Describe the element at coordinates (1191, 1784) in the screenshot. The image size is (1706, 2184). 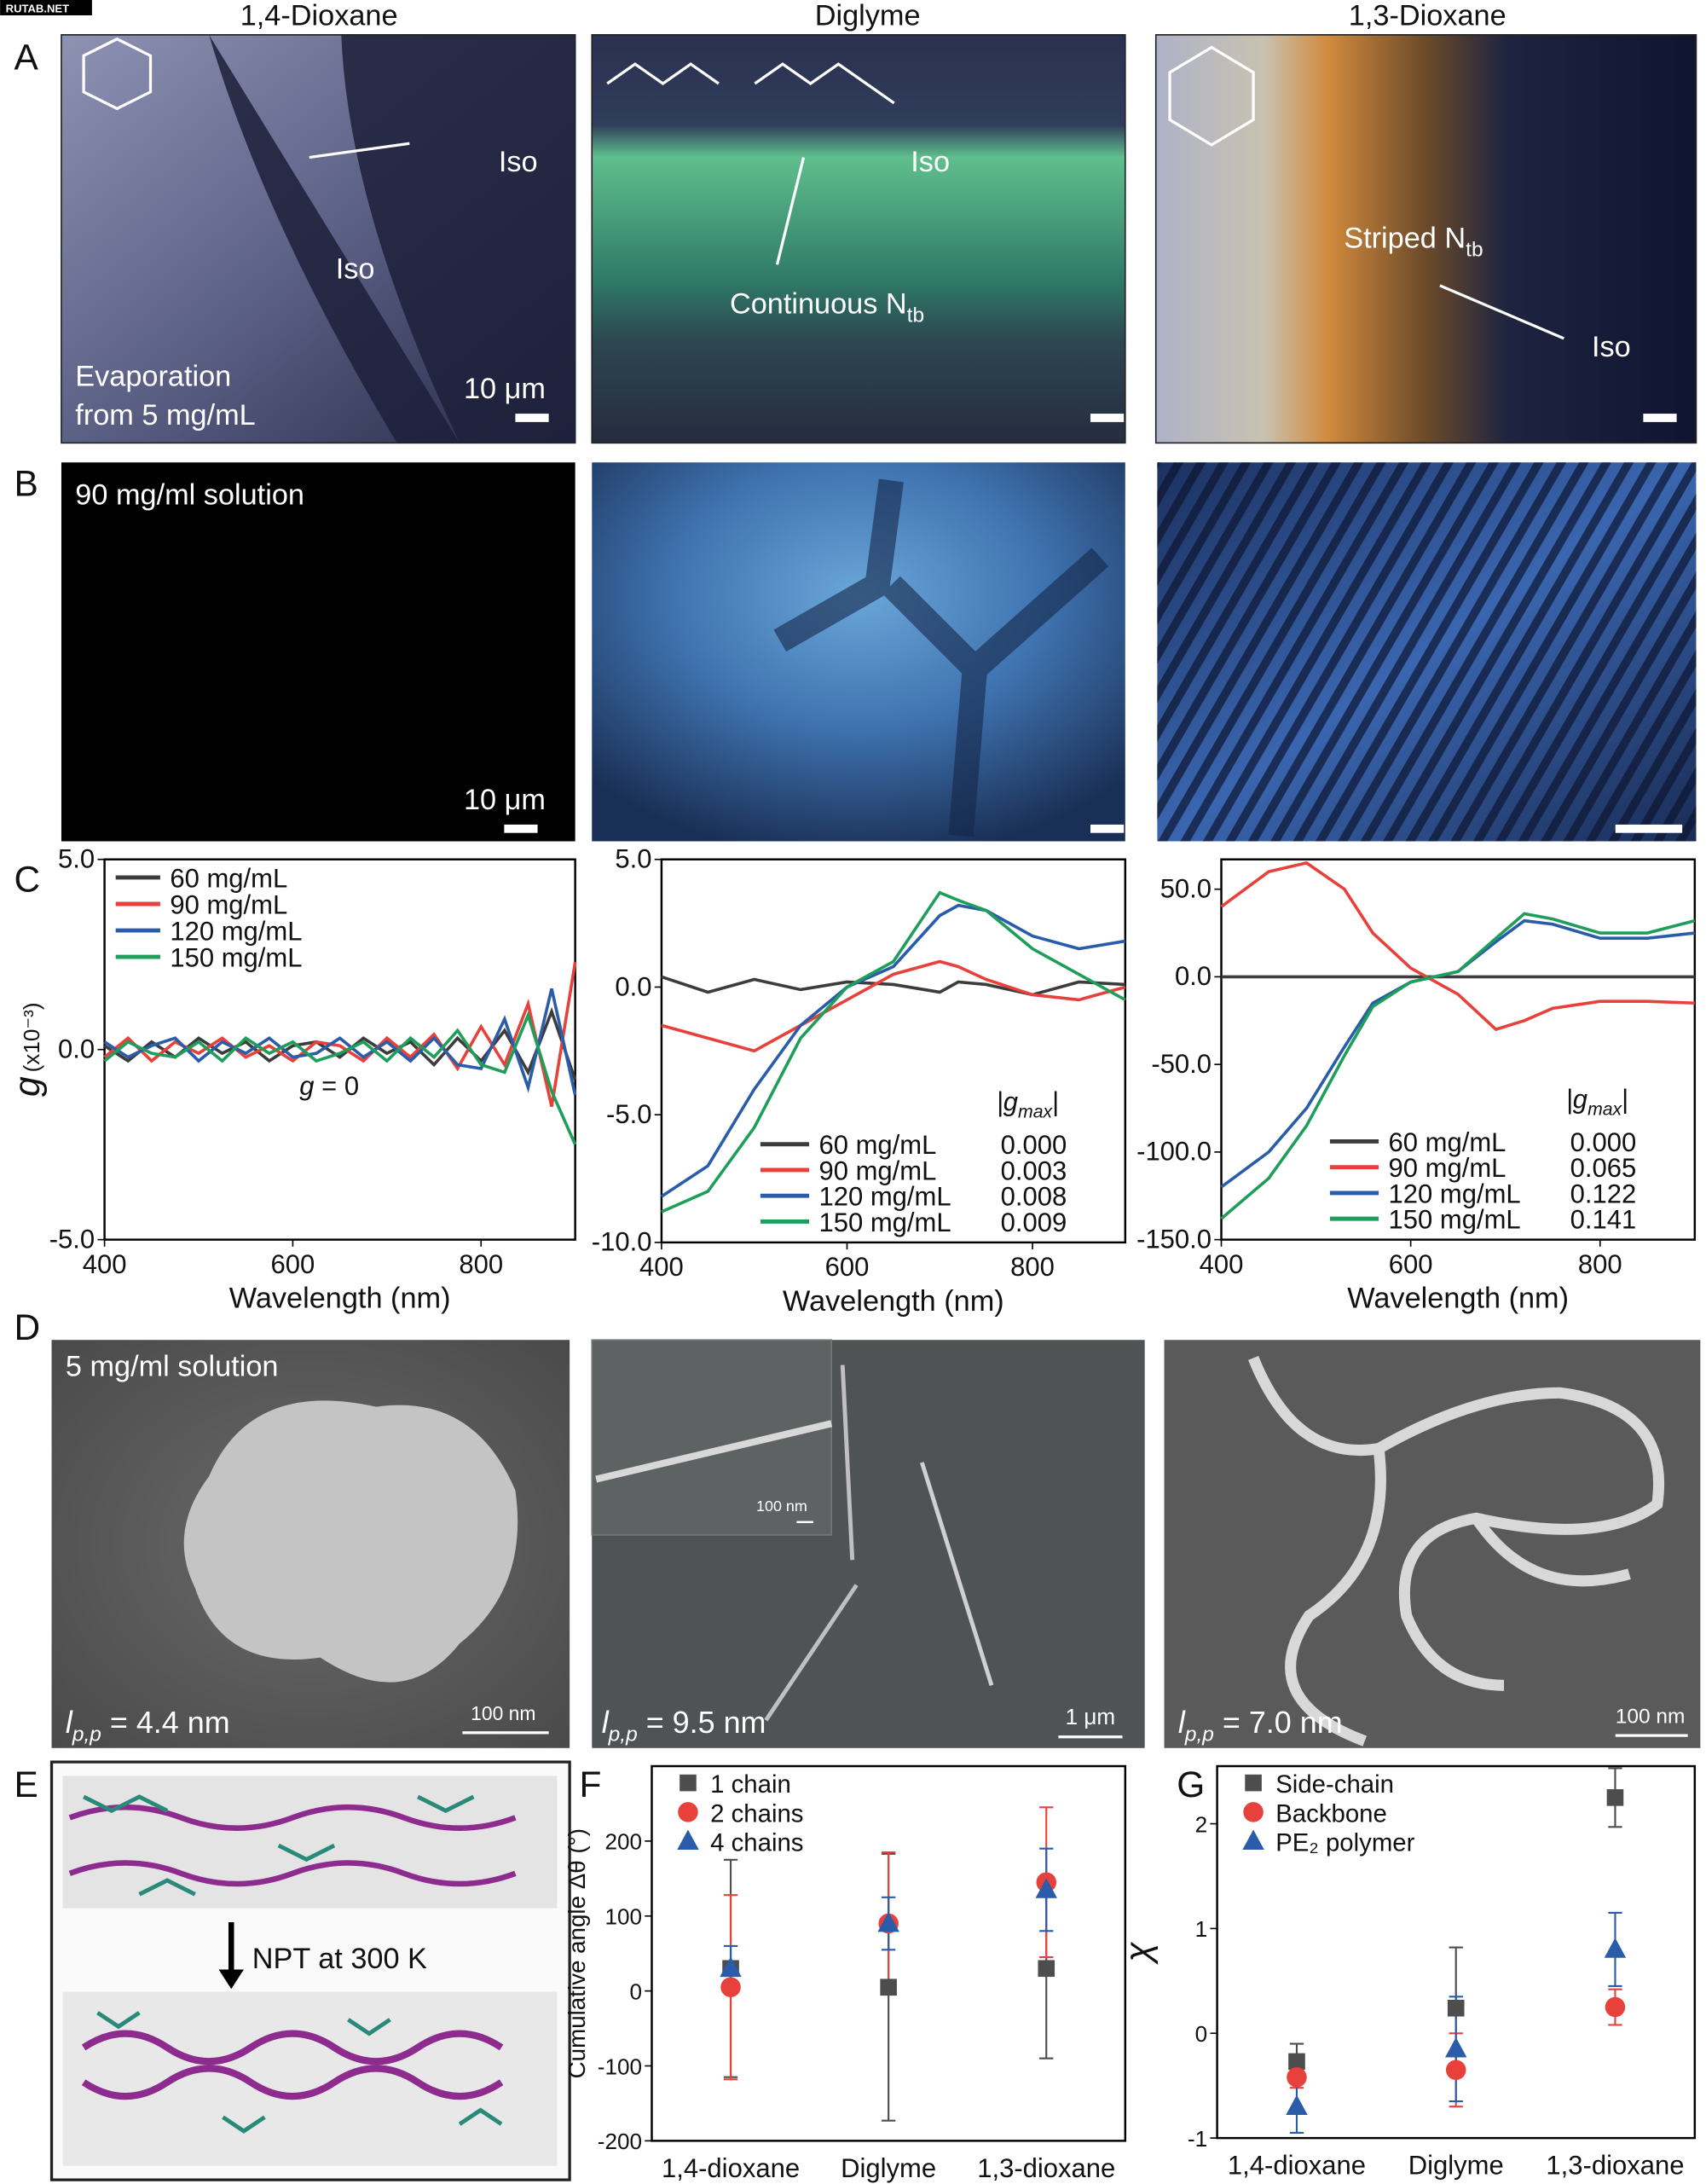
I see `panel-letter: G` at that location.